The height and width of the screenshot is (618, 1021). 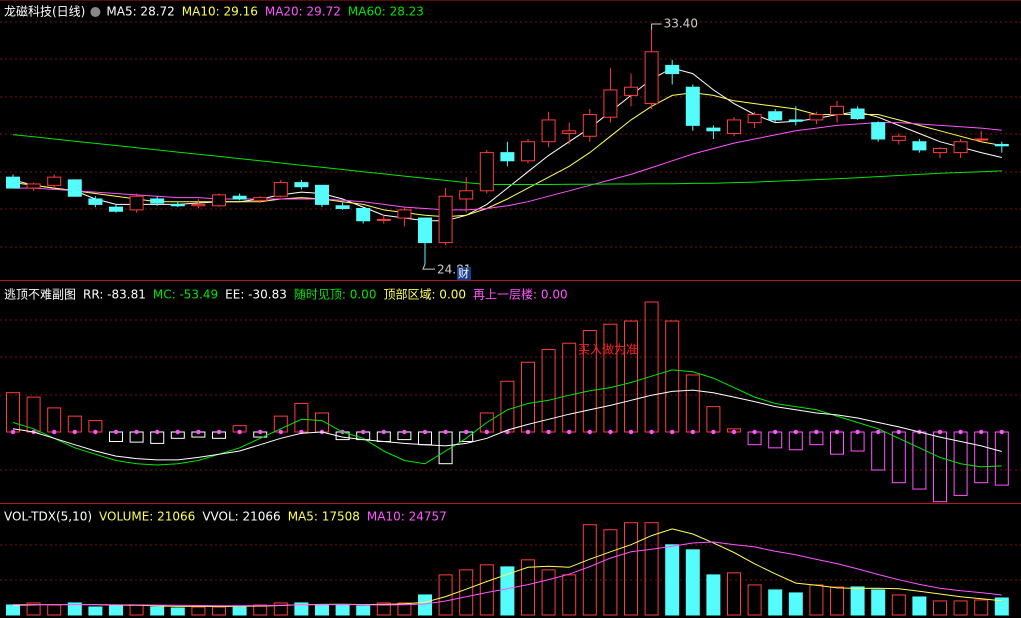 What do you see at coordinates (424, 294) in the screenshot?
I see `header-text: 顶部区域: 0.00` at bounding box center [424, 294].